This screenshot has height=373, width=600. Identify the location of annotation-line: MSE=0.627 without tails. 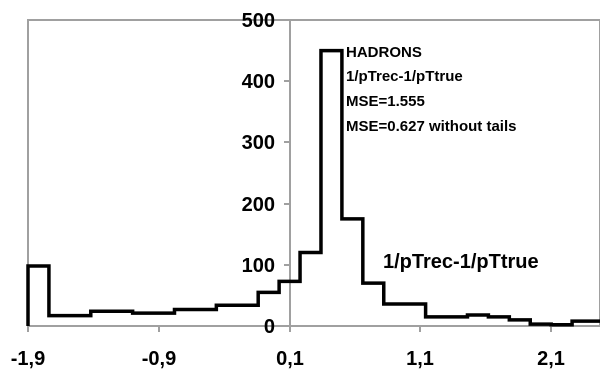
(431, 126).